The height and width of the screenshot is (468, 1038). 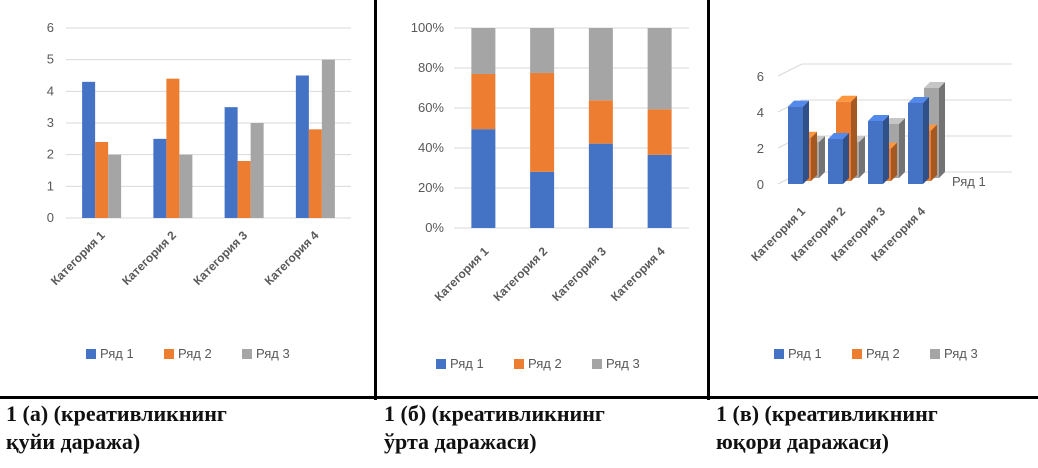 What do you see at coordinates (814, 156) in the screenshot?
I see `chart-c-bar-s2-c1-side` at bounding box center [814, 156].